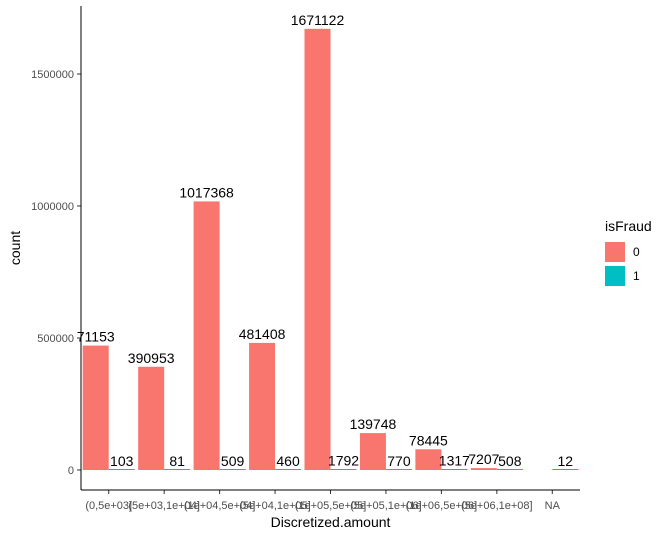  Describe the element at coordinates (262, 334) in the screenshot. I see `data-label-0-3: 481408` at that location.